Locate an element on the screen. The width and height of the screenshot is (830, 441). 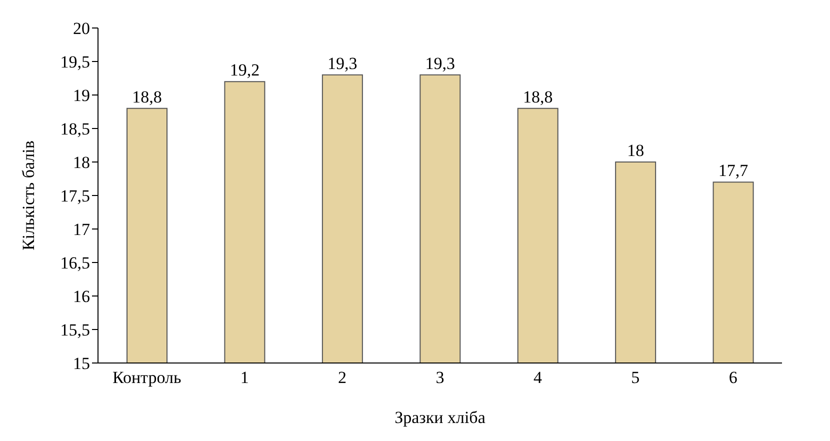
data-label: 18 is located at coordinates (635, 150).